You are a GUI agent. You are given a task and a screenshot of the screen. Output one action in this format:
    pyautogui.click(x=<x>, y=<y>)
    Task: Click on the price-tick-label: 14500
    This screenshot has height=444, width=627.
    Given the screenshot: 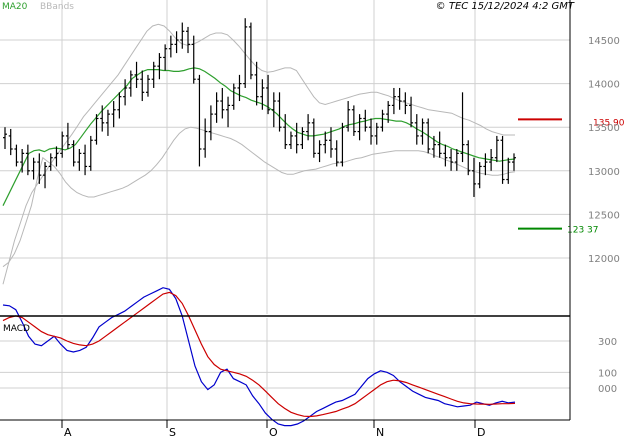 What is the action you would take?
    pyautogui.click(x=604, y=41)
    